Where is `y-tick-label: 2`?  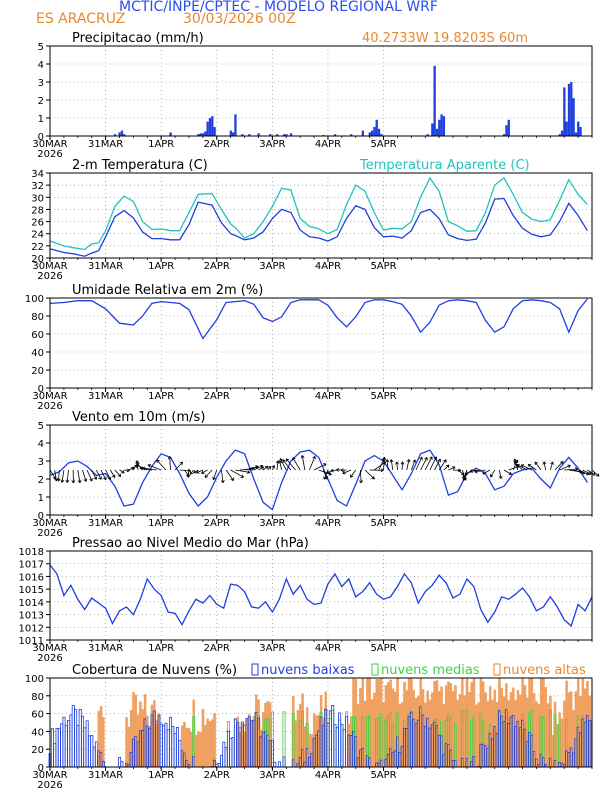
y-tick-label: 2 is located at coordinates (41, 480).